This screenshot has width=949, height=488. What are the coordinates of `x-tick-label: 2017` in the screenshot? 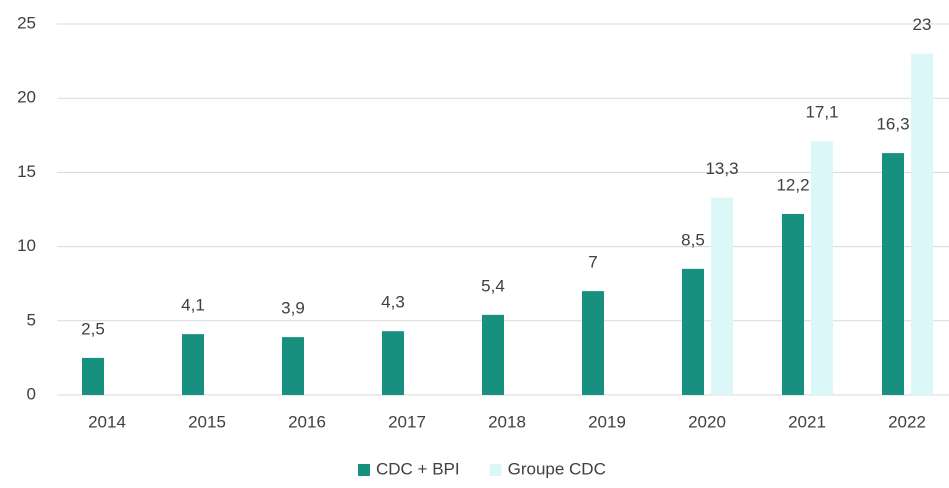 It's located at (407, 421).